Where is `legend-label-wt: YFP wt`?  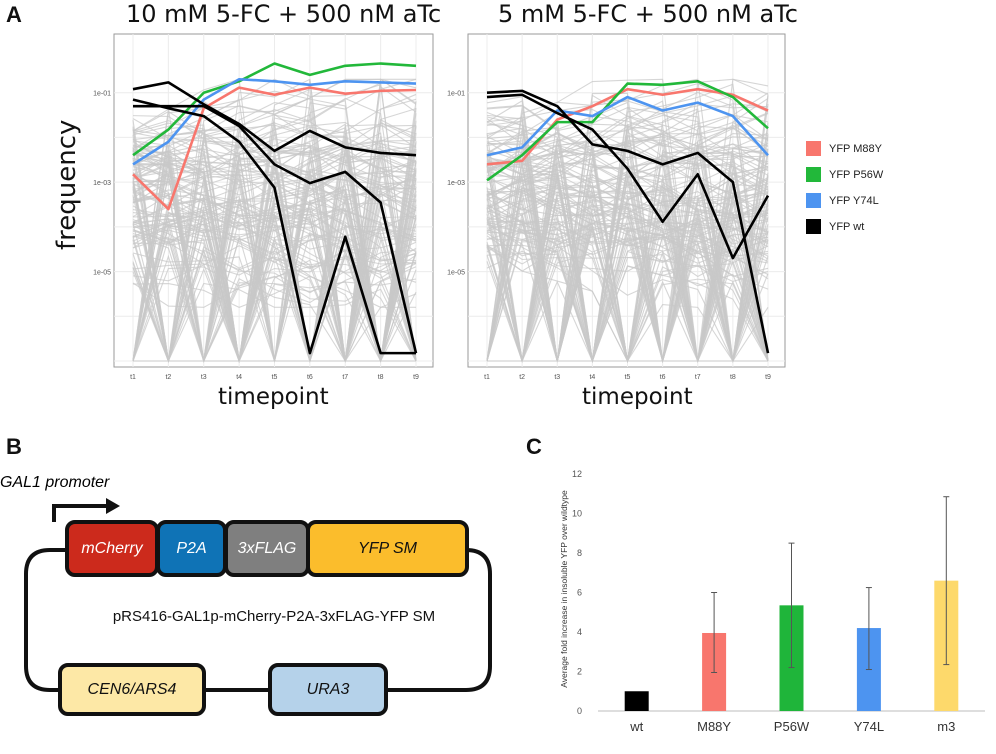
legend-label-wt: YFP wt is located at coordinates (847, 226).